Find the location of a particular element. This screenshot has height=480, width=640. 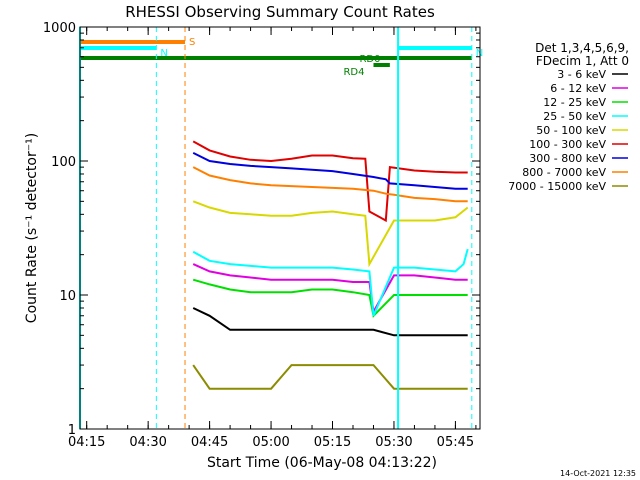

legend-label-8: 7000 - 15000 keV is located at coordinates (557, 186).